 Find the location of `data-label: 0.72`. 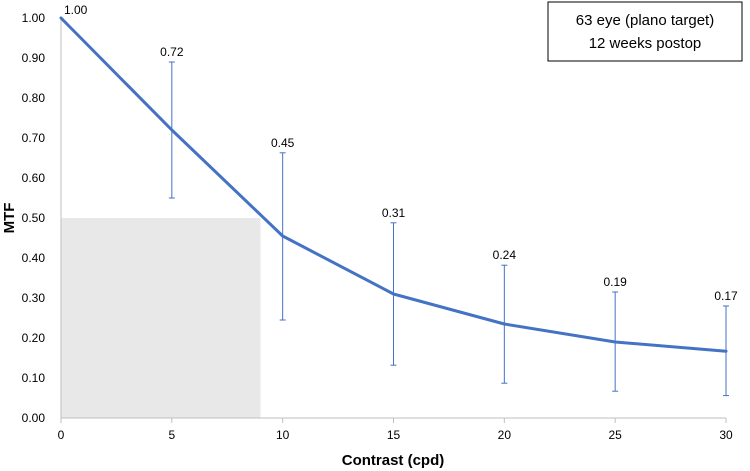

data-label: 0.72 is located at coordinates (172, 52).